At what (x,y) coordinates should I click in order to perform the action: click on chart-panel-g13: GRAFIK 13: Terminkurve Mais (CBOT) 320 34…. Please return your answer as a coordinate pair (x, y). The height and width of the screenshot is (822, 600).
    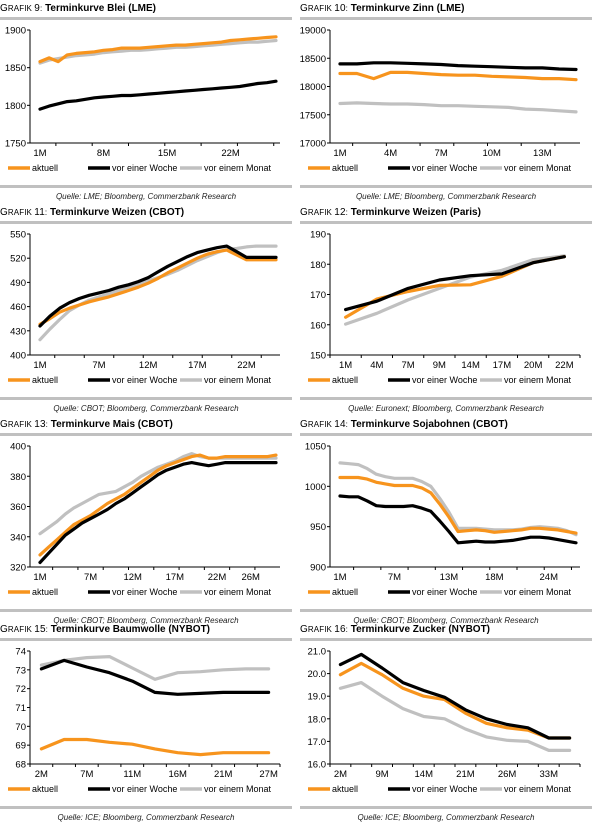
    Looking at the image, I should click on (146, 521).